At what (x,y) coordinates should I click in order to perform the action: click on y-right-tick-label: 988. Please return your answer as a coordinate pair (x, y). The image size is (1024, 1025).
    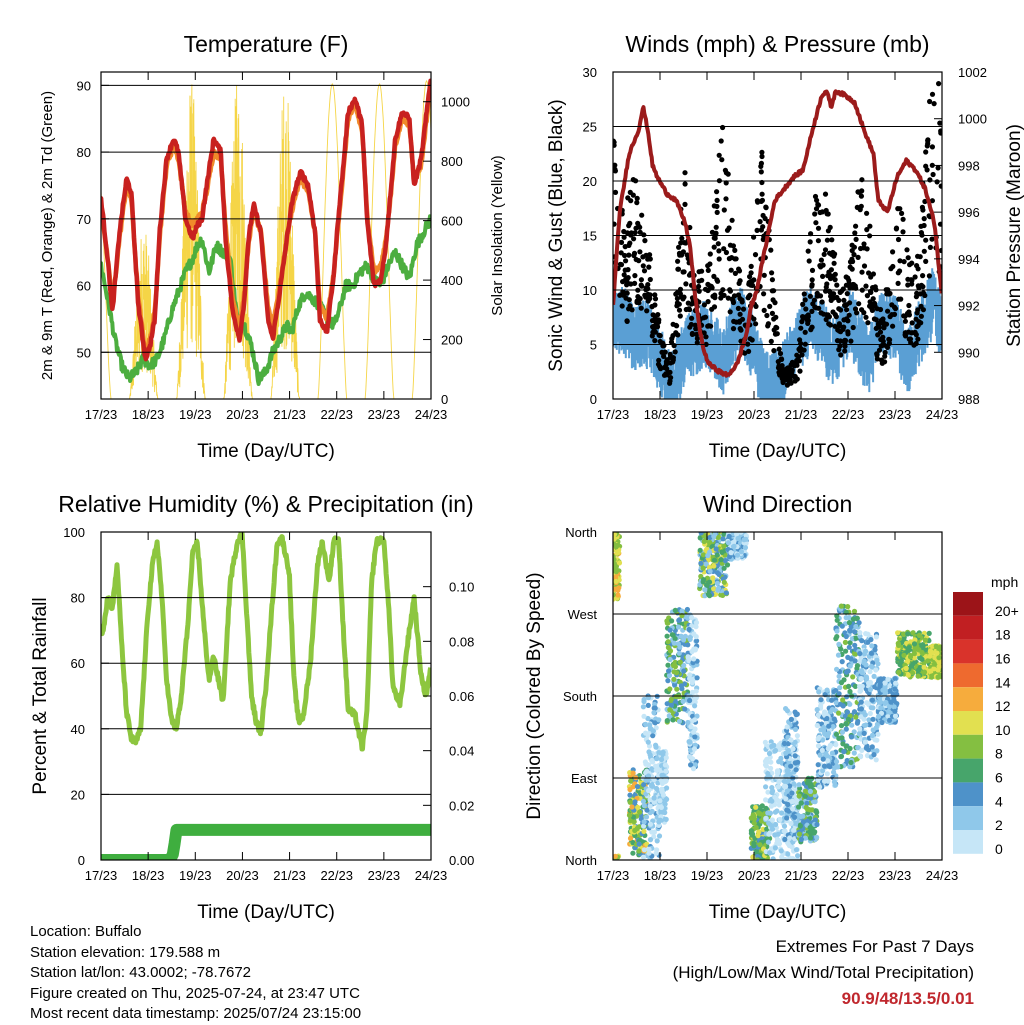
    Looking at the image, I should click on (969, 399).